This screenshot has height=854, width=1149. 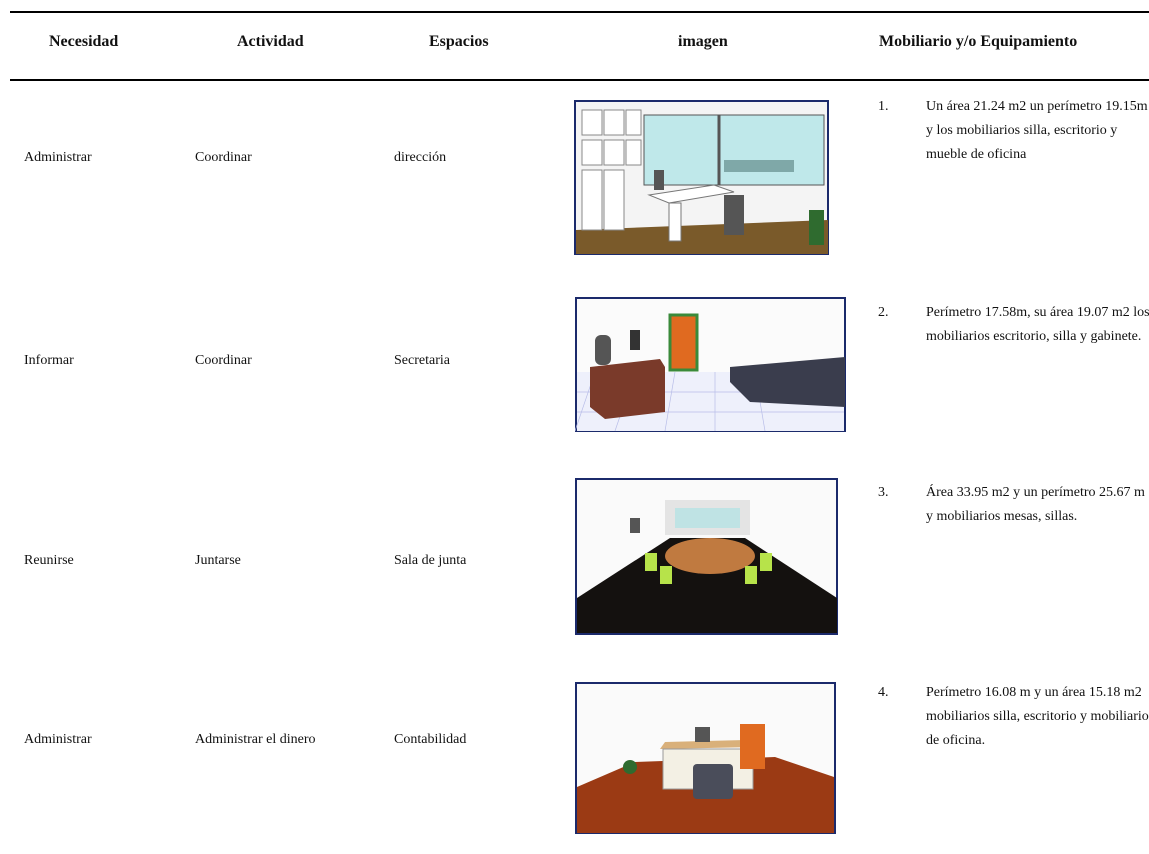 What do you see at coordinates (430, 739) in the screenshot?
I see `cell: Contabilidad` at bounding box center [430, 739].